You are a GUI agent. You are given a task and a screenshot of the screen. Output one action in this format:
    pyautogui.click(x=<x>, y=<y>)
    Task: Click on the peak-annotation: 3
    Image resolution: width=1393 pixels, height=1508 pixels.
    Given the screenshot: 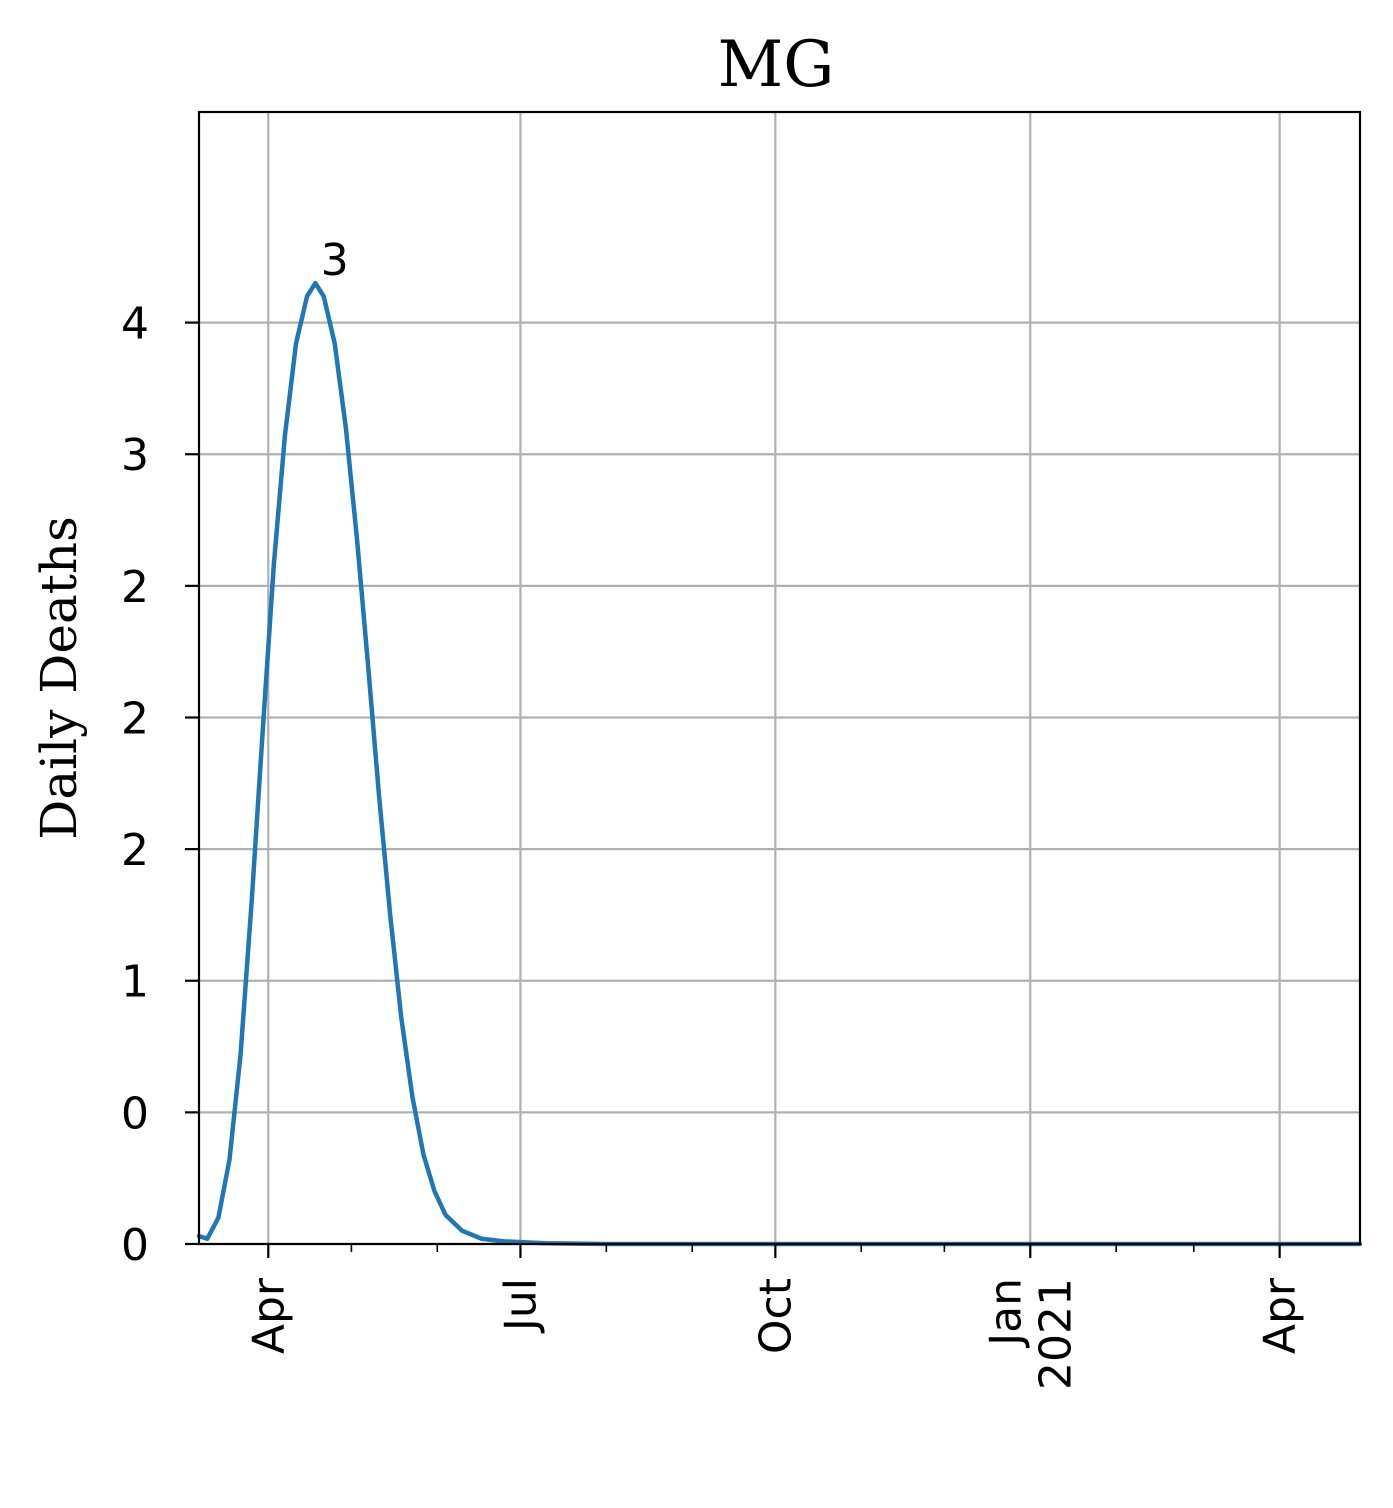 What is the action you would take?
    pyautogui.click(x=335, y=260)
    